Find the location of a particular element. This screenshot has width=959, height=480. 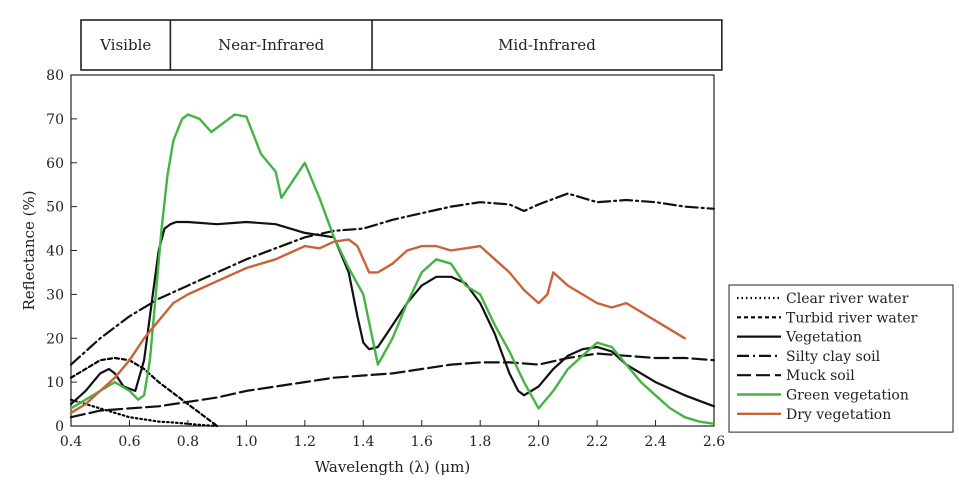

band-header-box is located at coordinates (401, 45).